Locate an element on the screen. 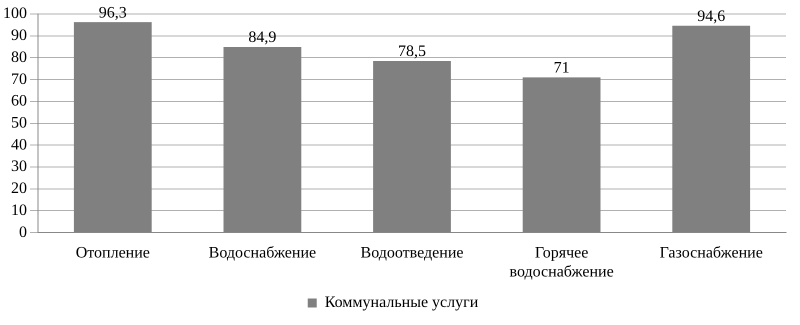  x-tick-label: Водоотведение is located at coordinates (412, 253).